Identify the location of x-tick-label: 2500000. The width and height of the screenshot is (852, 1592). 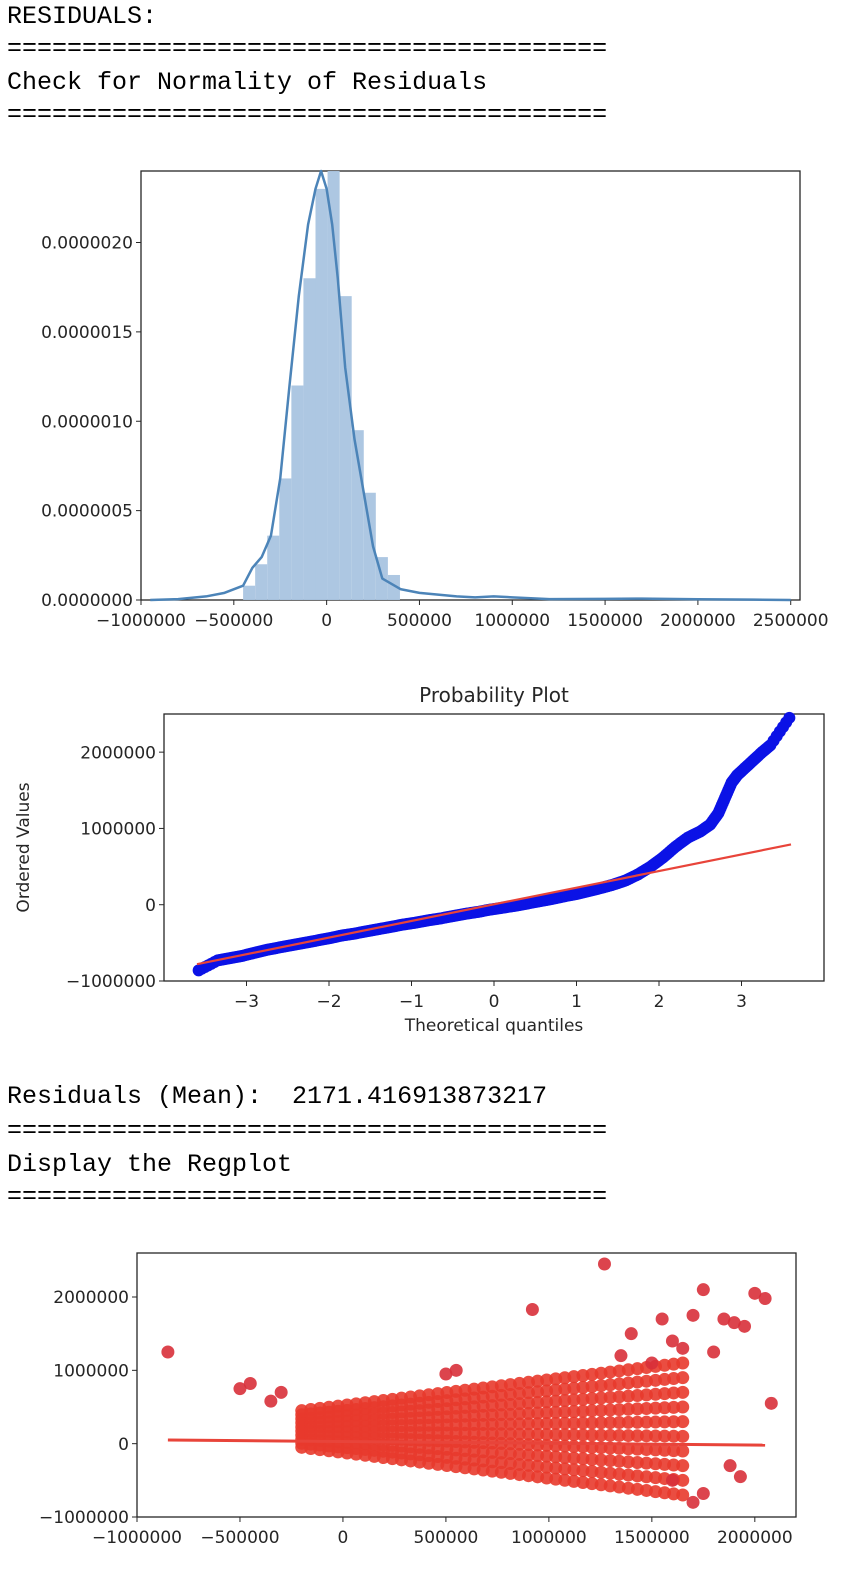
(791, 621).